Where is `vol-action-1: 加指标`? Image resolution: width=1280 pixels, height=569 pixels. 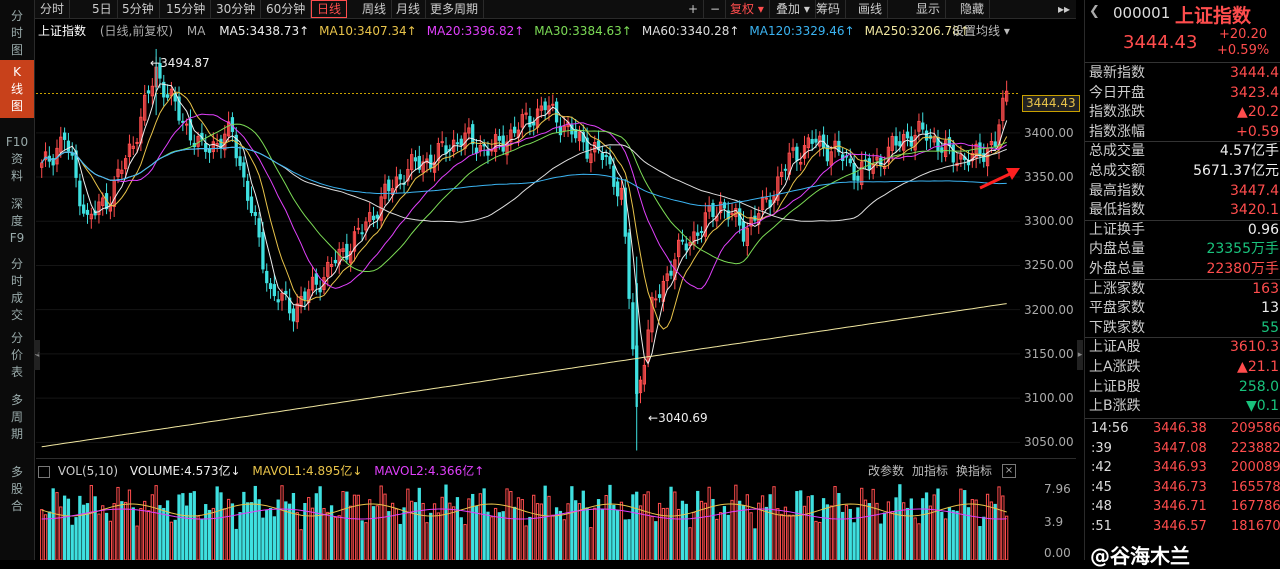 vol-action-1: 加指标 is located at coordinates (930, 471).